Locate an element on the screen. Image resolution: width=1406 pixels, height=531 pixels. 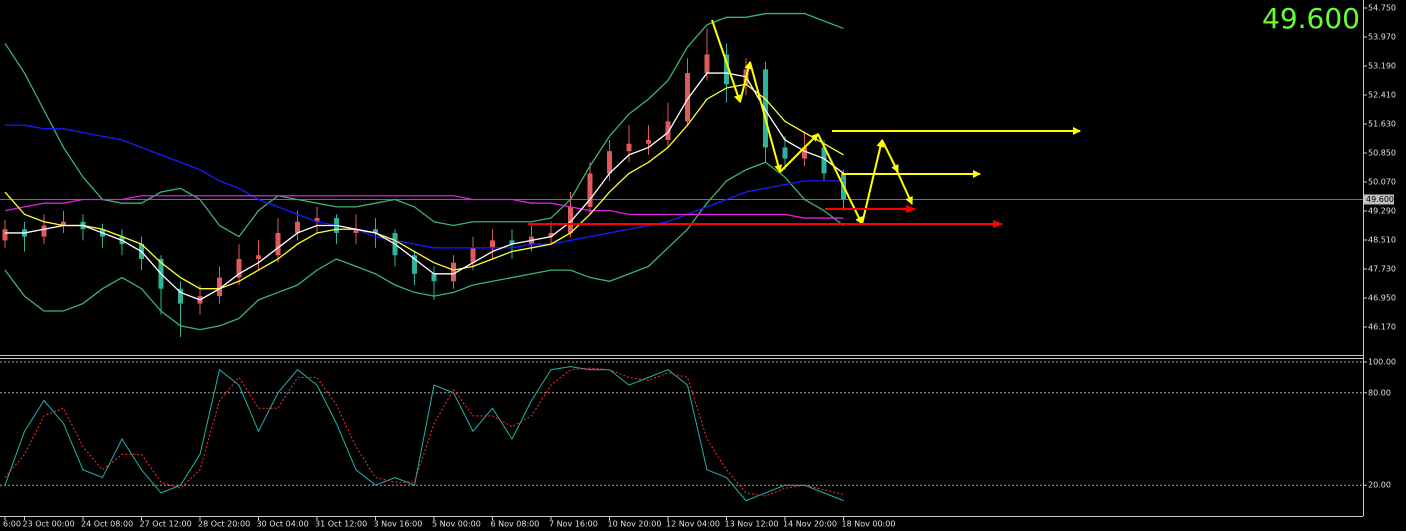
x-tick-label: 14 Nov 20:00 is located at coordinates (810, 524).